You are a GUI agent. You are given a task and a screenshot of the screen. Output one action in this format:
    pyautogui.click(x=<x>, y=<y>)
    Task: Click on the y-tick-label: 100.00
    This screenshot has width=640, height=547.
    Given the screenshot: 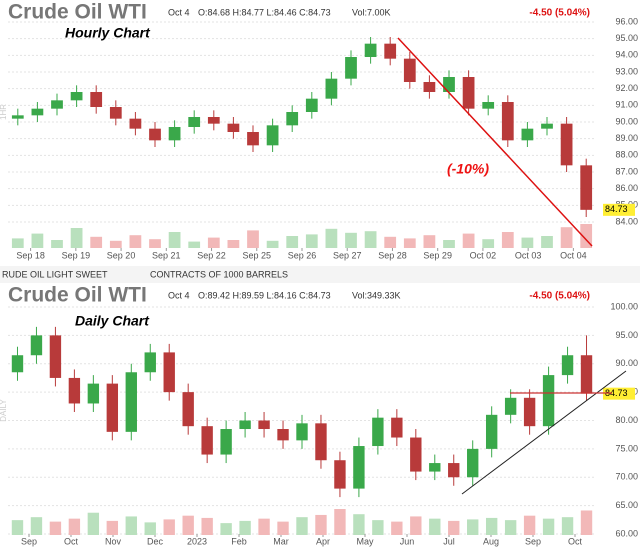 What is the action you would take?
    pyautogui.click(x=624, y=306)
    